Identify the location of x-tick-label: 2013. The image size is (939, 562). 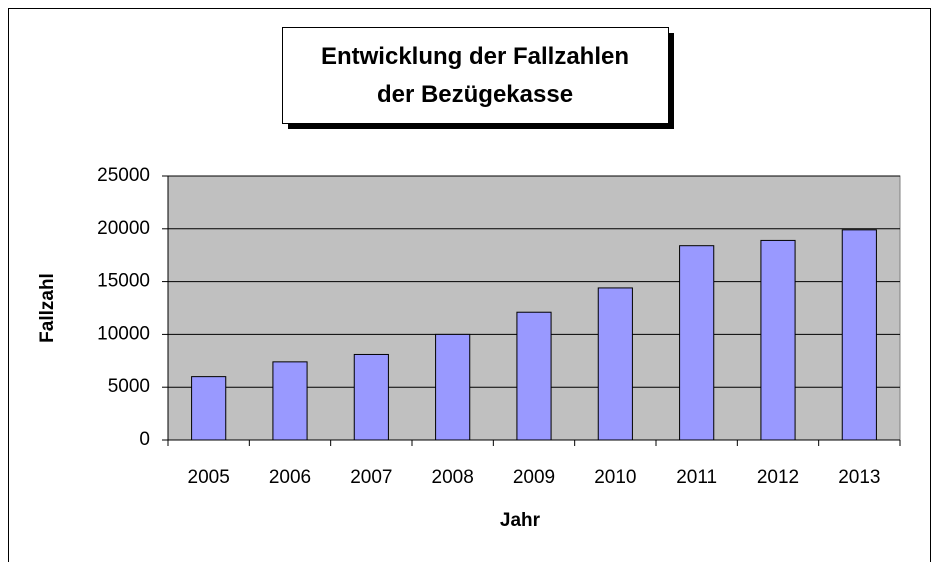
(859, 477).